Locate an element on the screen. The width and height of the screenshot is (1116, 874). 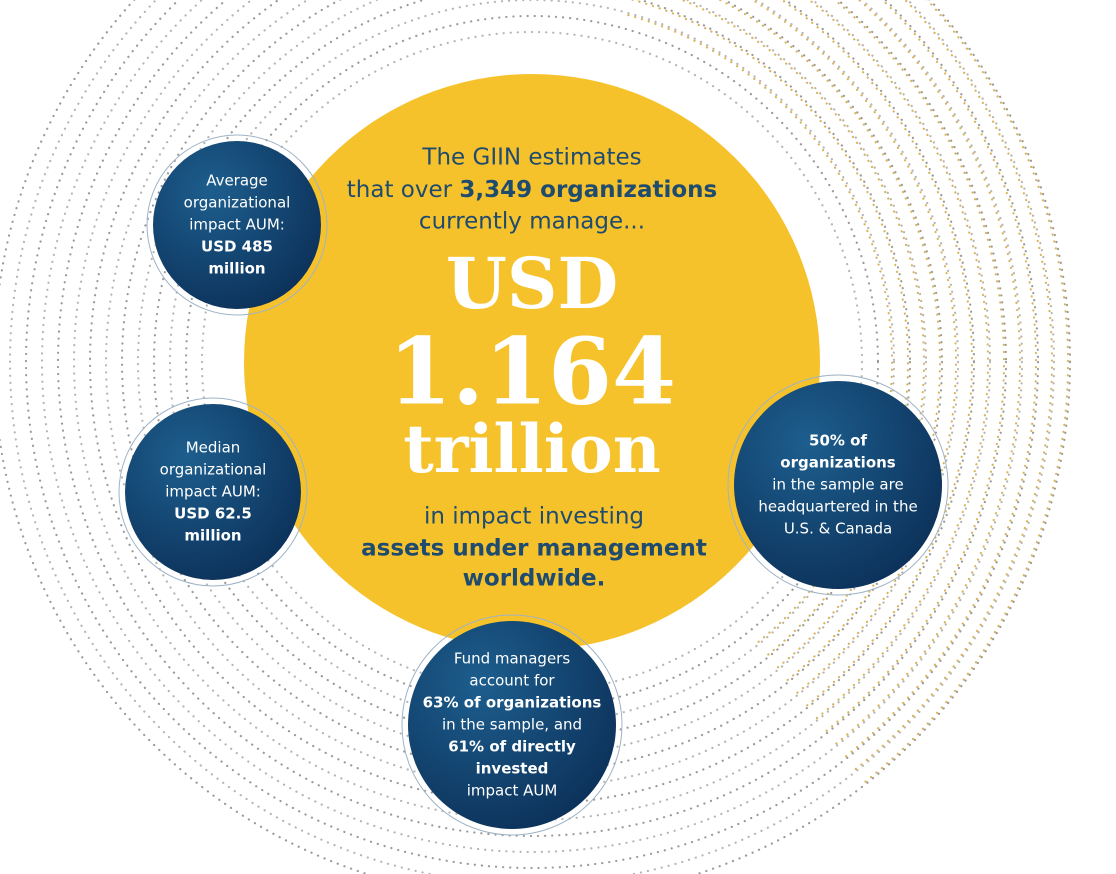
intro-line: that over 3,349 organizations is located at coordinates (532, 190).